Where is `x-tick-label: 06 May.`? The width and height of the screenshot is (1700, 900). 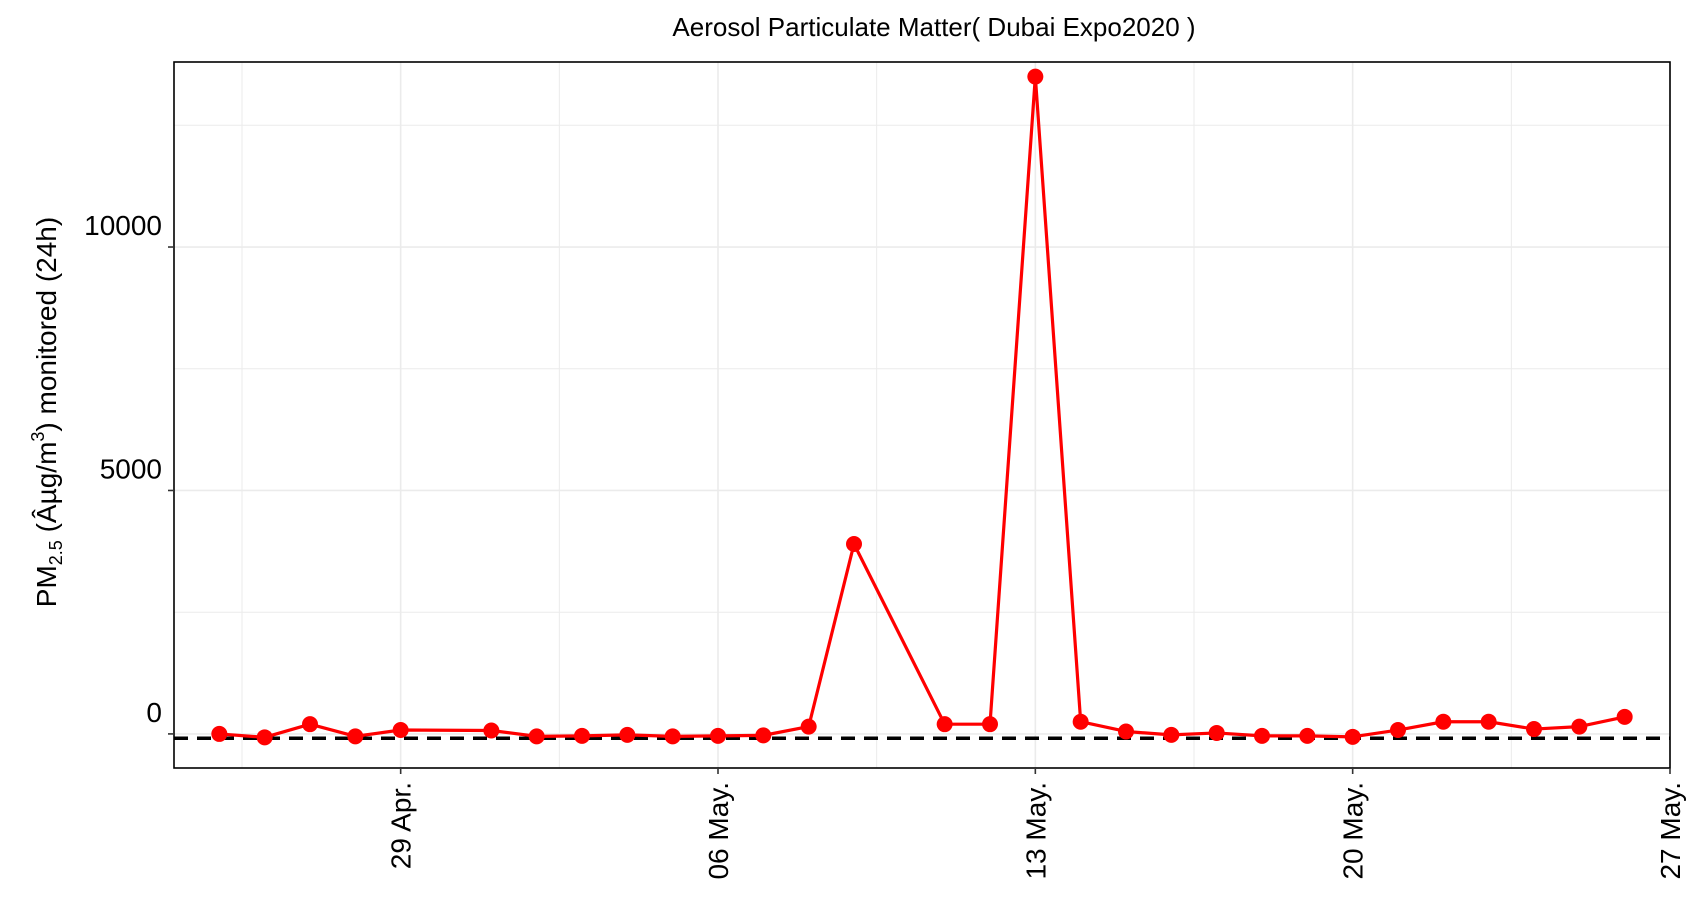
x-tick-label: 06 May. is located at coordinates (718, 831).